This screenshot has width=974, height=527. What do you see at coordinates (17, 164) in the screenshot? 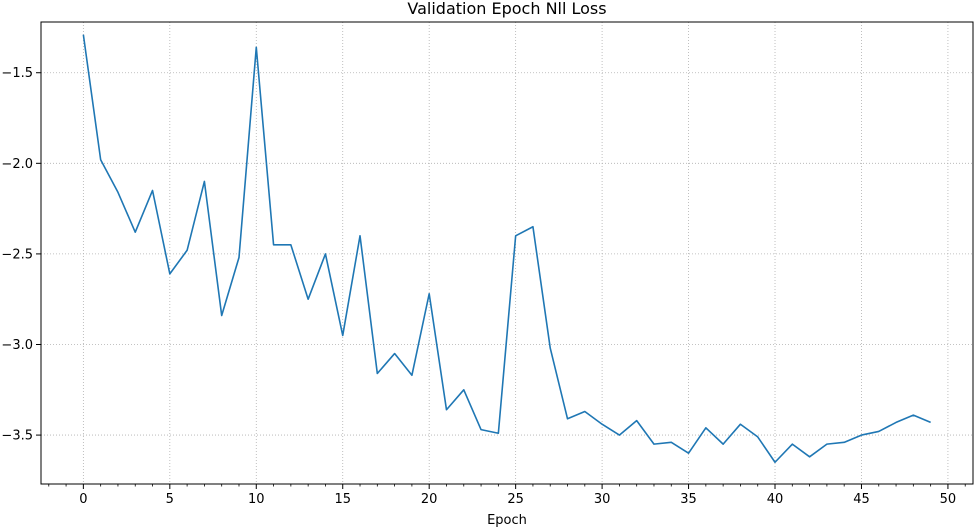
I see `y-tick-label: −2.0` at bounding box center [17, 164].